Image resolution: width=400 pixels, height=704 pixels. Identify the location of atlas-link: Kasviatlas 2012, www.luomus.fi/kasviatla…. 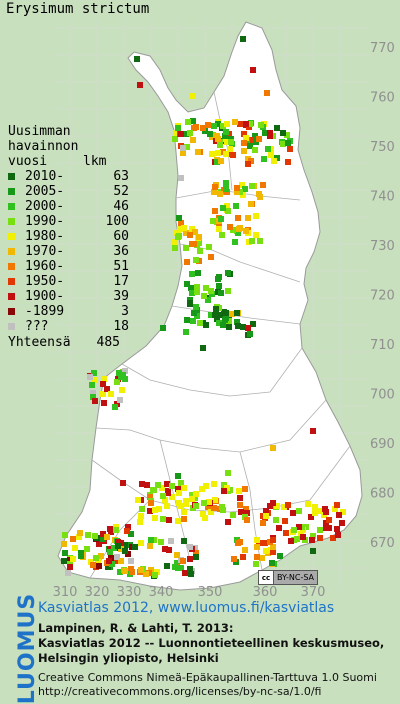
(186, 608).